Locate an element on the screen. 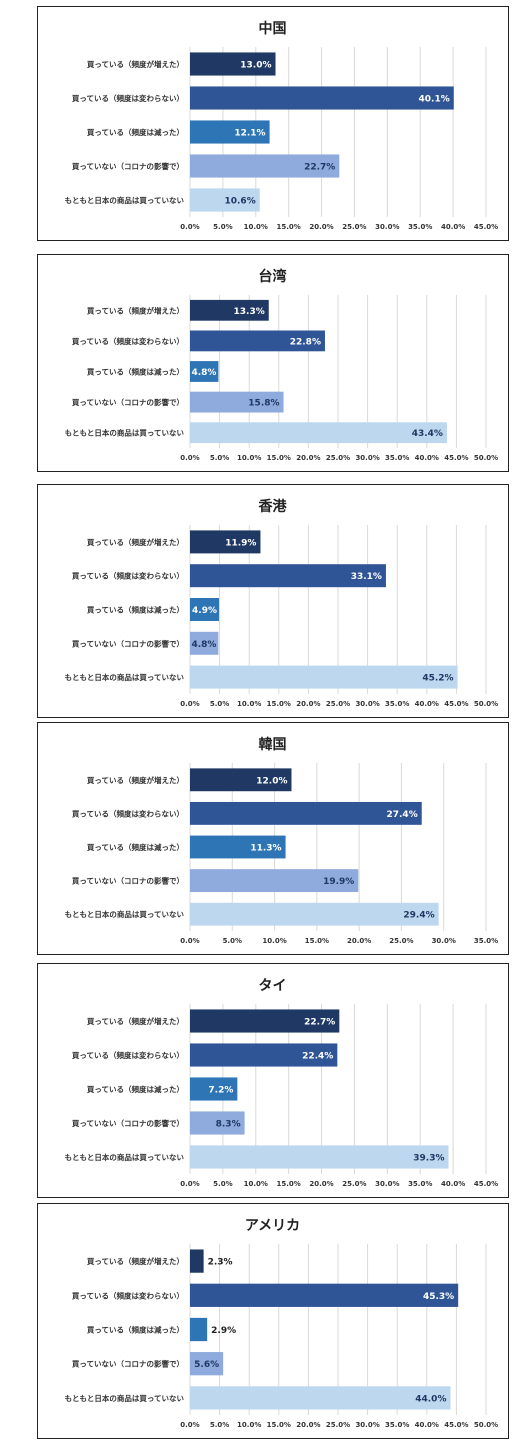 This screenshot has width=529, height=1451. data-label: 22.7% is located at coordinates (319, 168).